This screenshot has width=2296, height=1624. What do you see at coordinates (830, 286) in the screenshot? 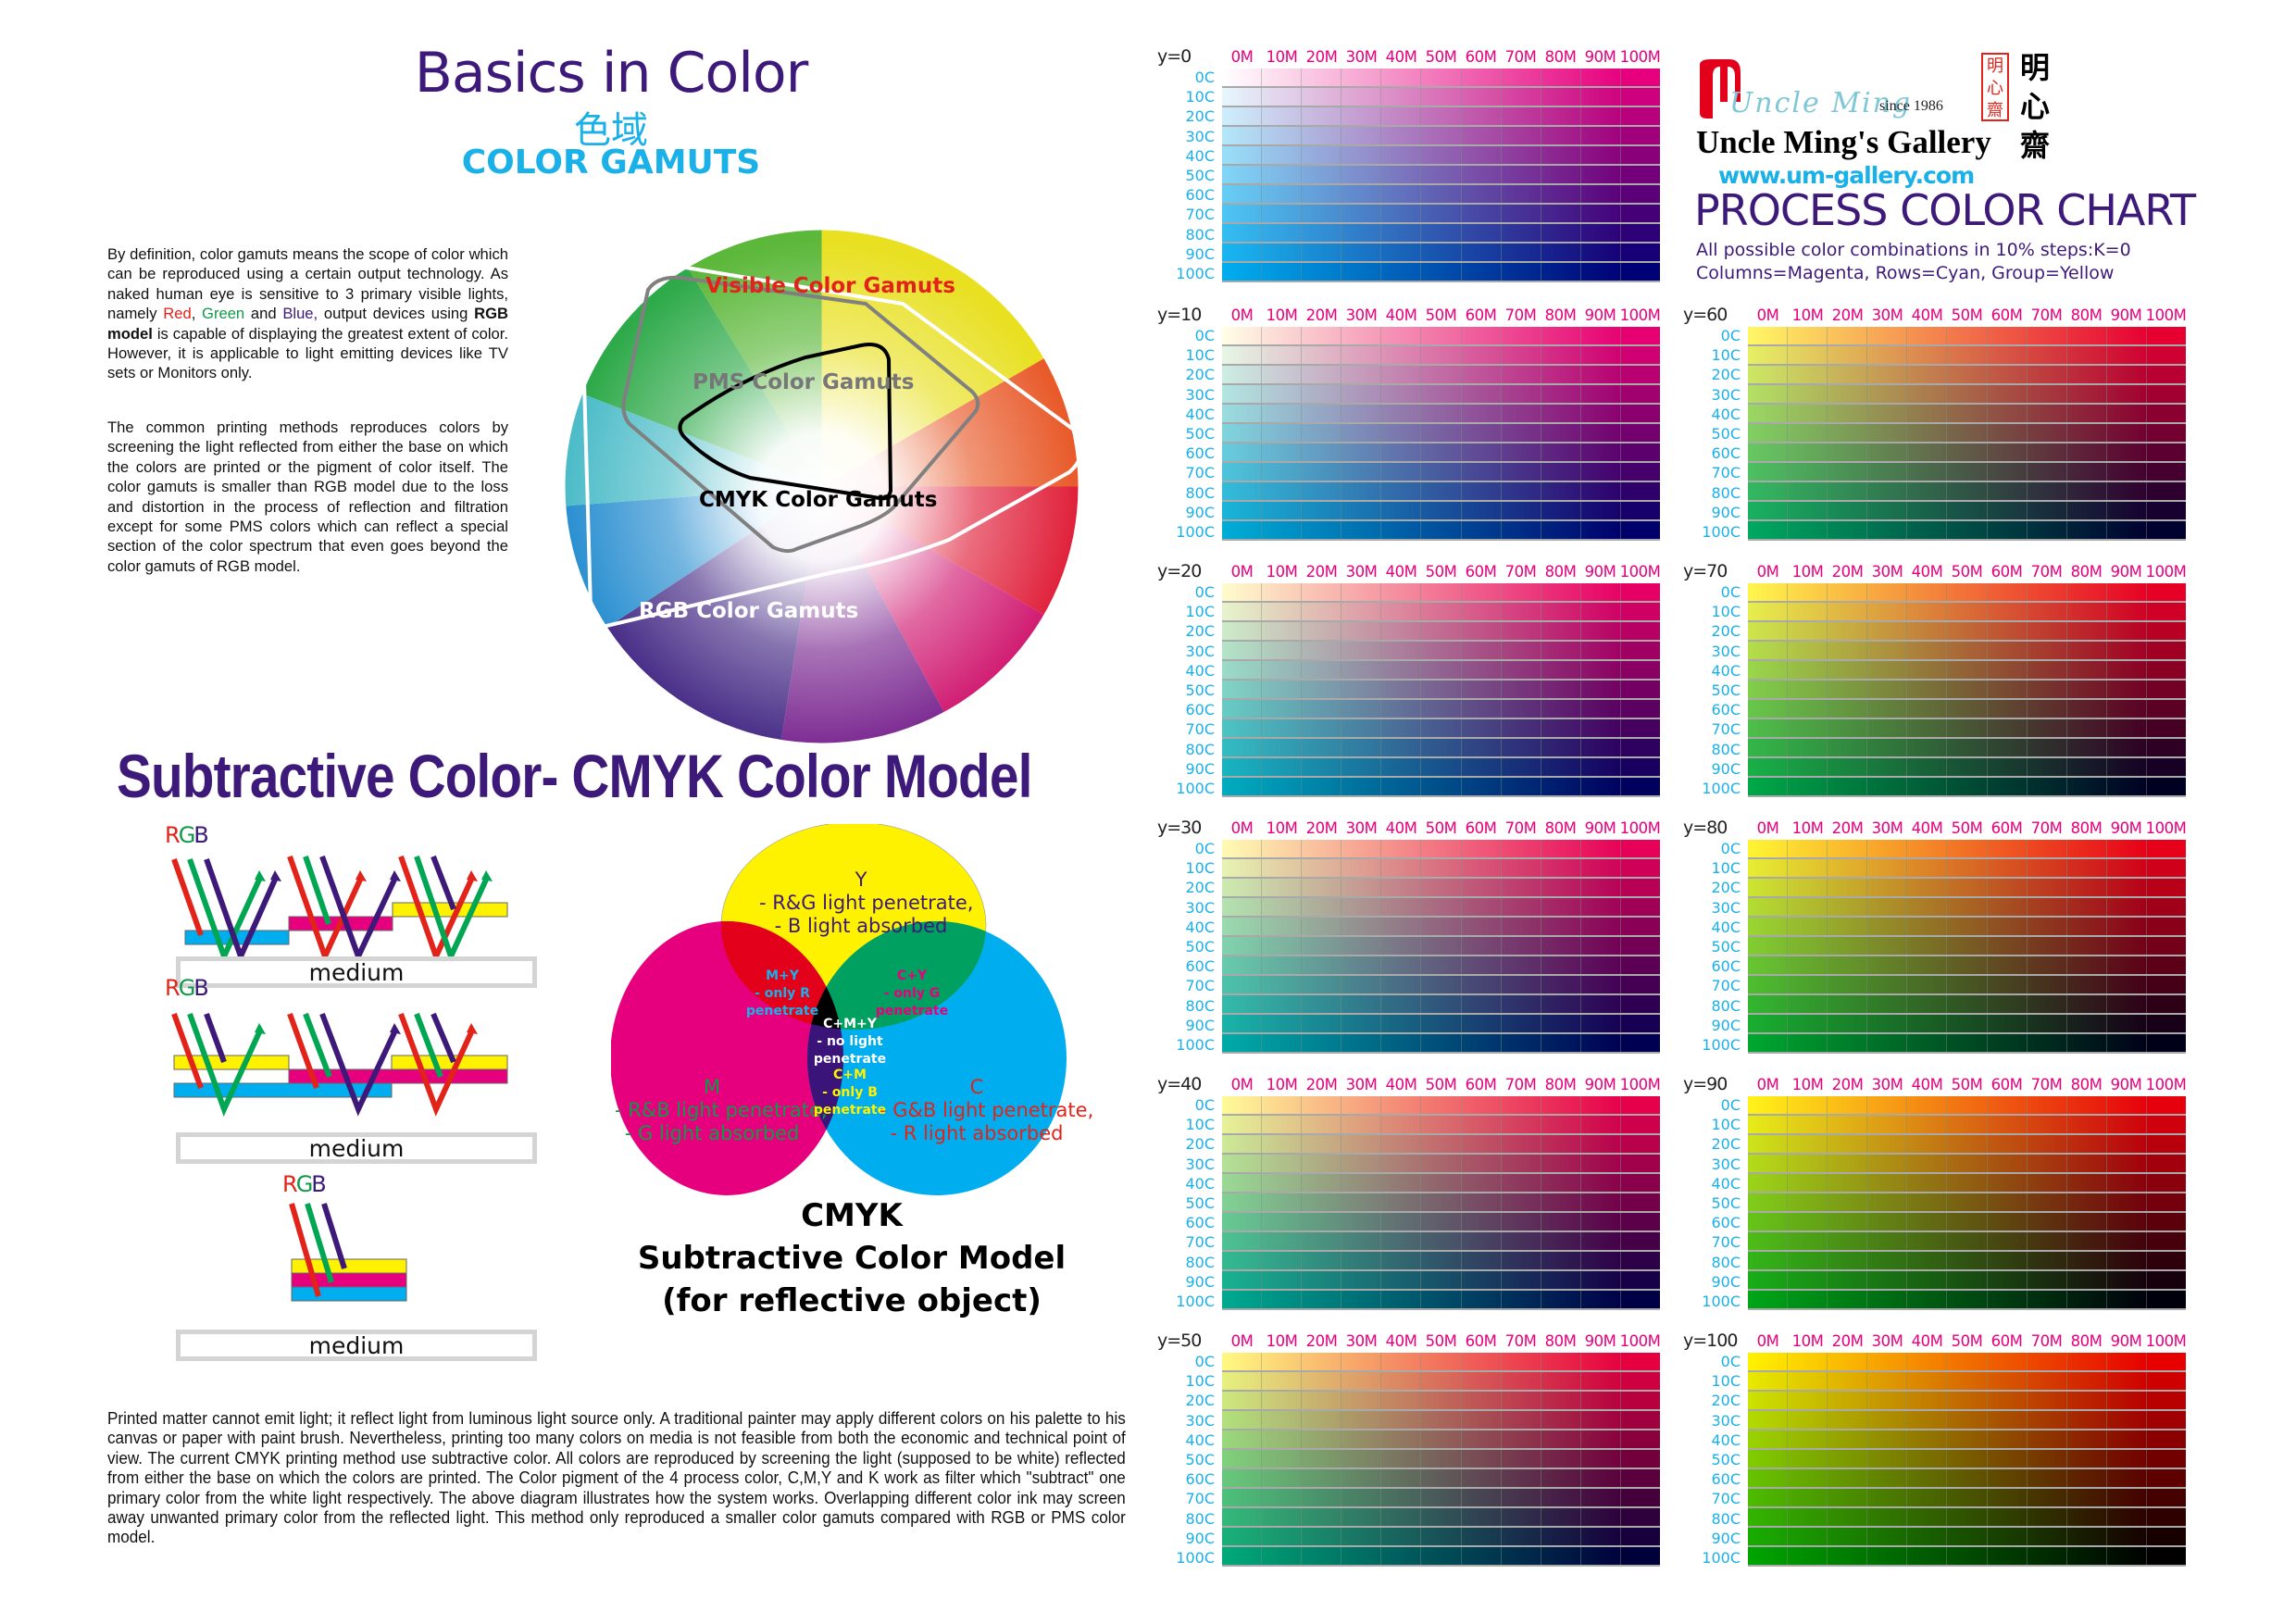
I see `label-visible-gamut: Visible Color Gamuts` at bounding box center [830, 286].